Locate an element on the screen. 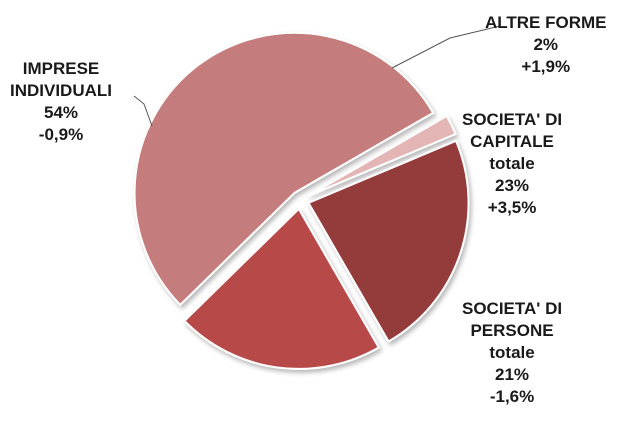 This screenshot has height=421, width=632. label-altre-forme-percent: 2% is located at coordinates (546, 44).